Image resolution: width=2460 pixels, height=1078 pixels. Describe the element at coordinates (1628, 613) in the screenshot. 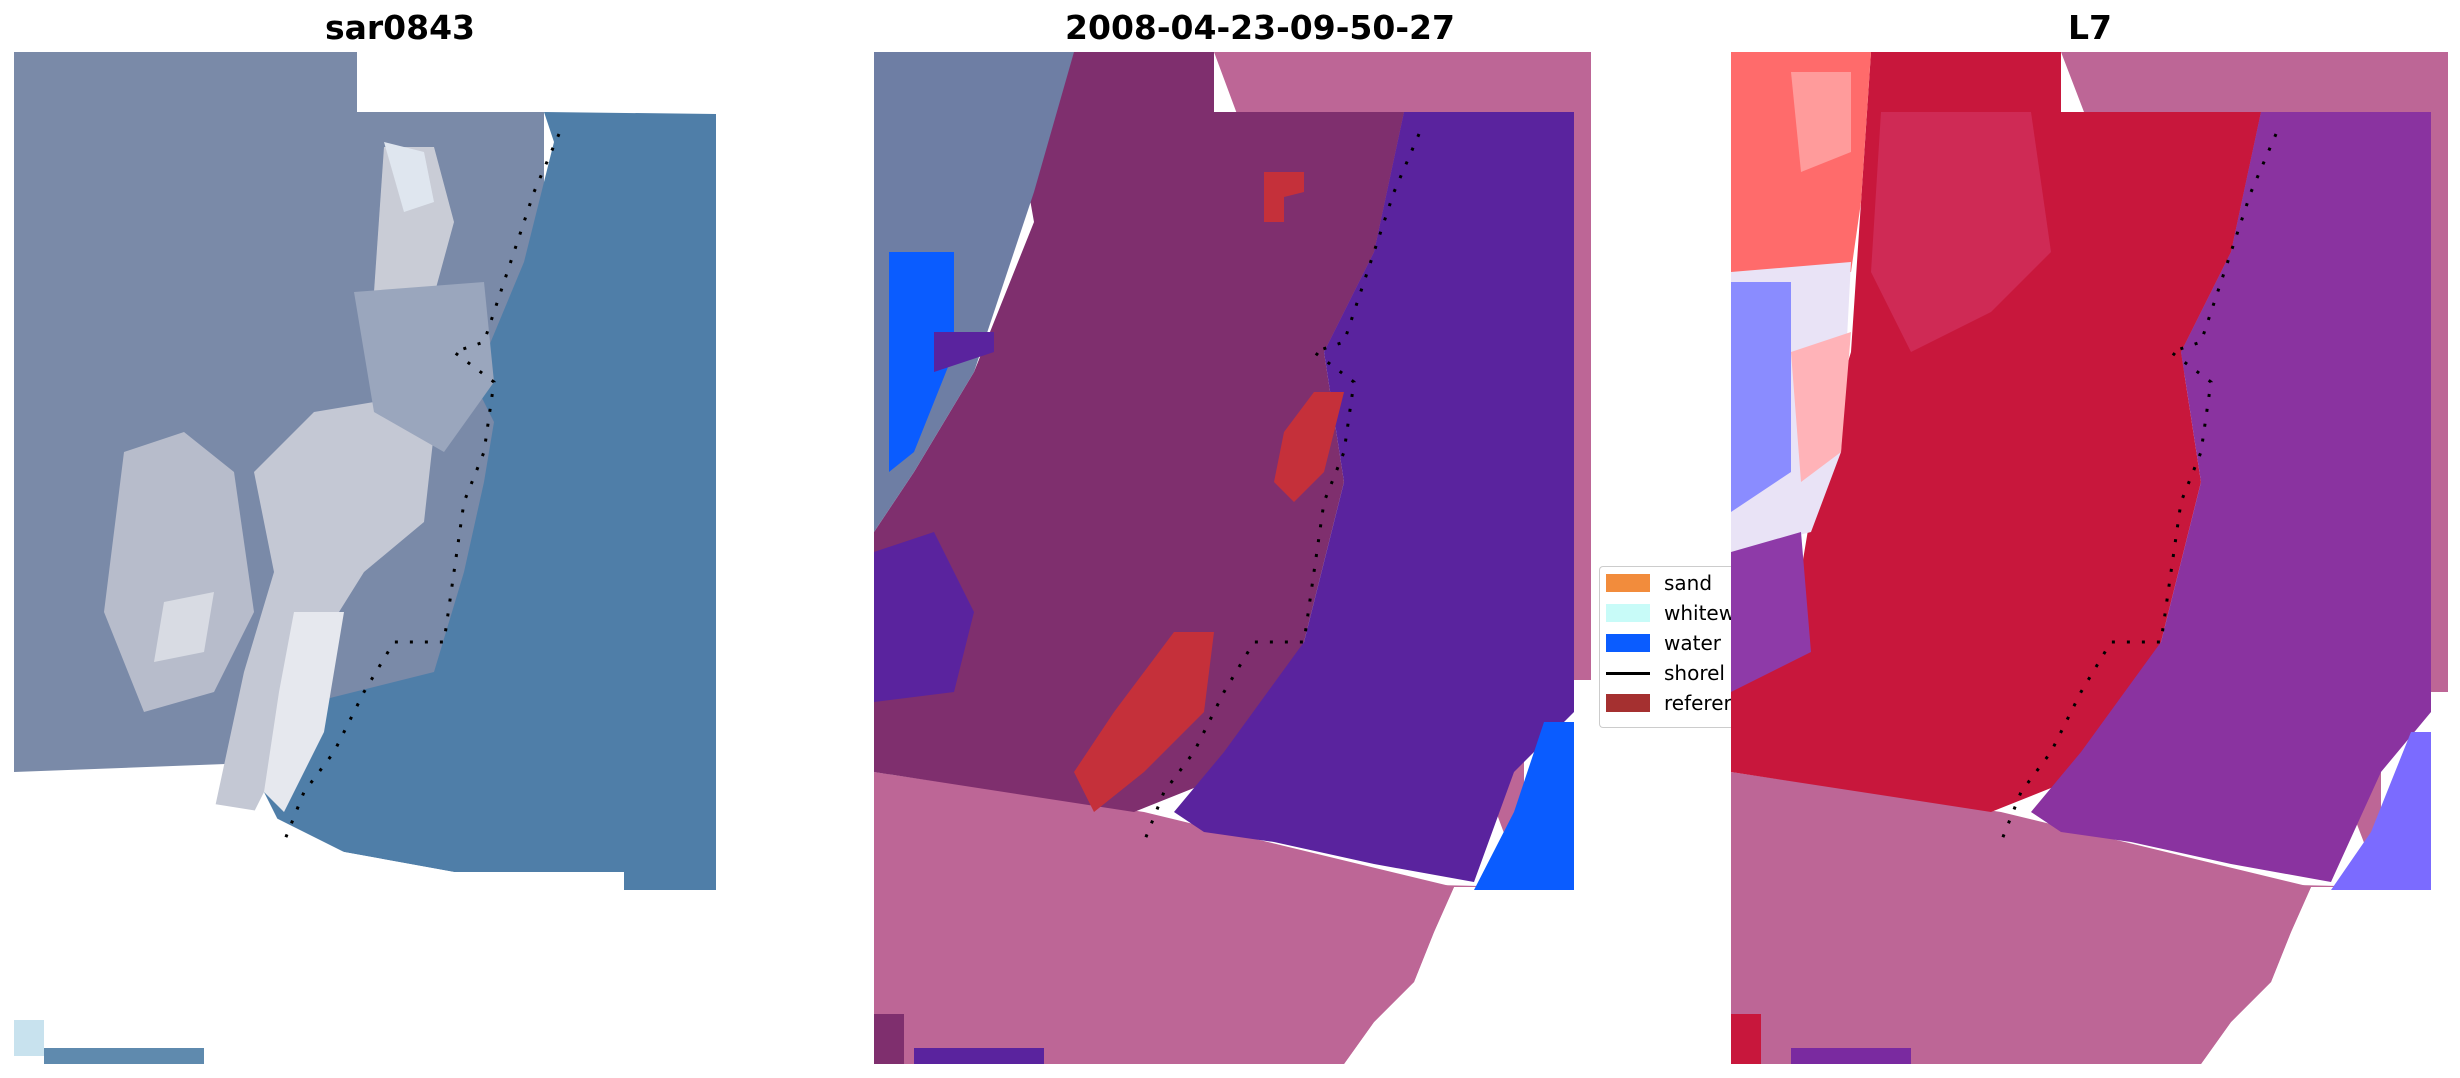

I see `legend-swatch-whitewater` at that location.